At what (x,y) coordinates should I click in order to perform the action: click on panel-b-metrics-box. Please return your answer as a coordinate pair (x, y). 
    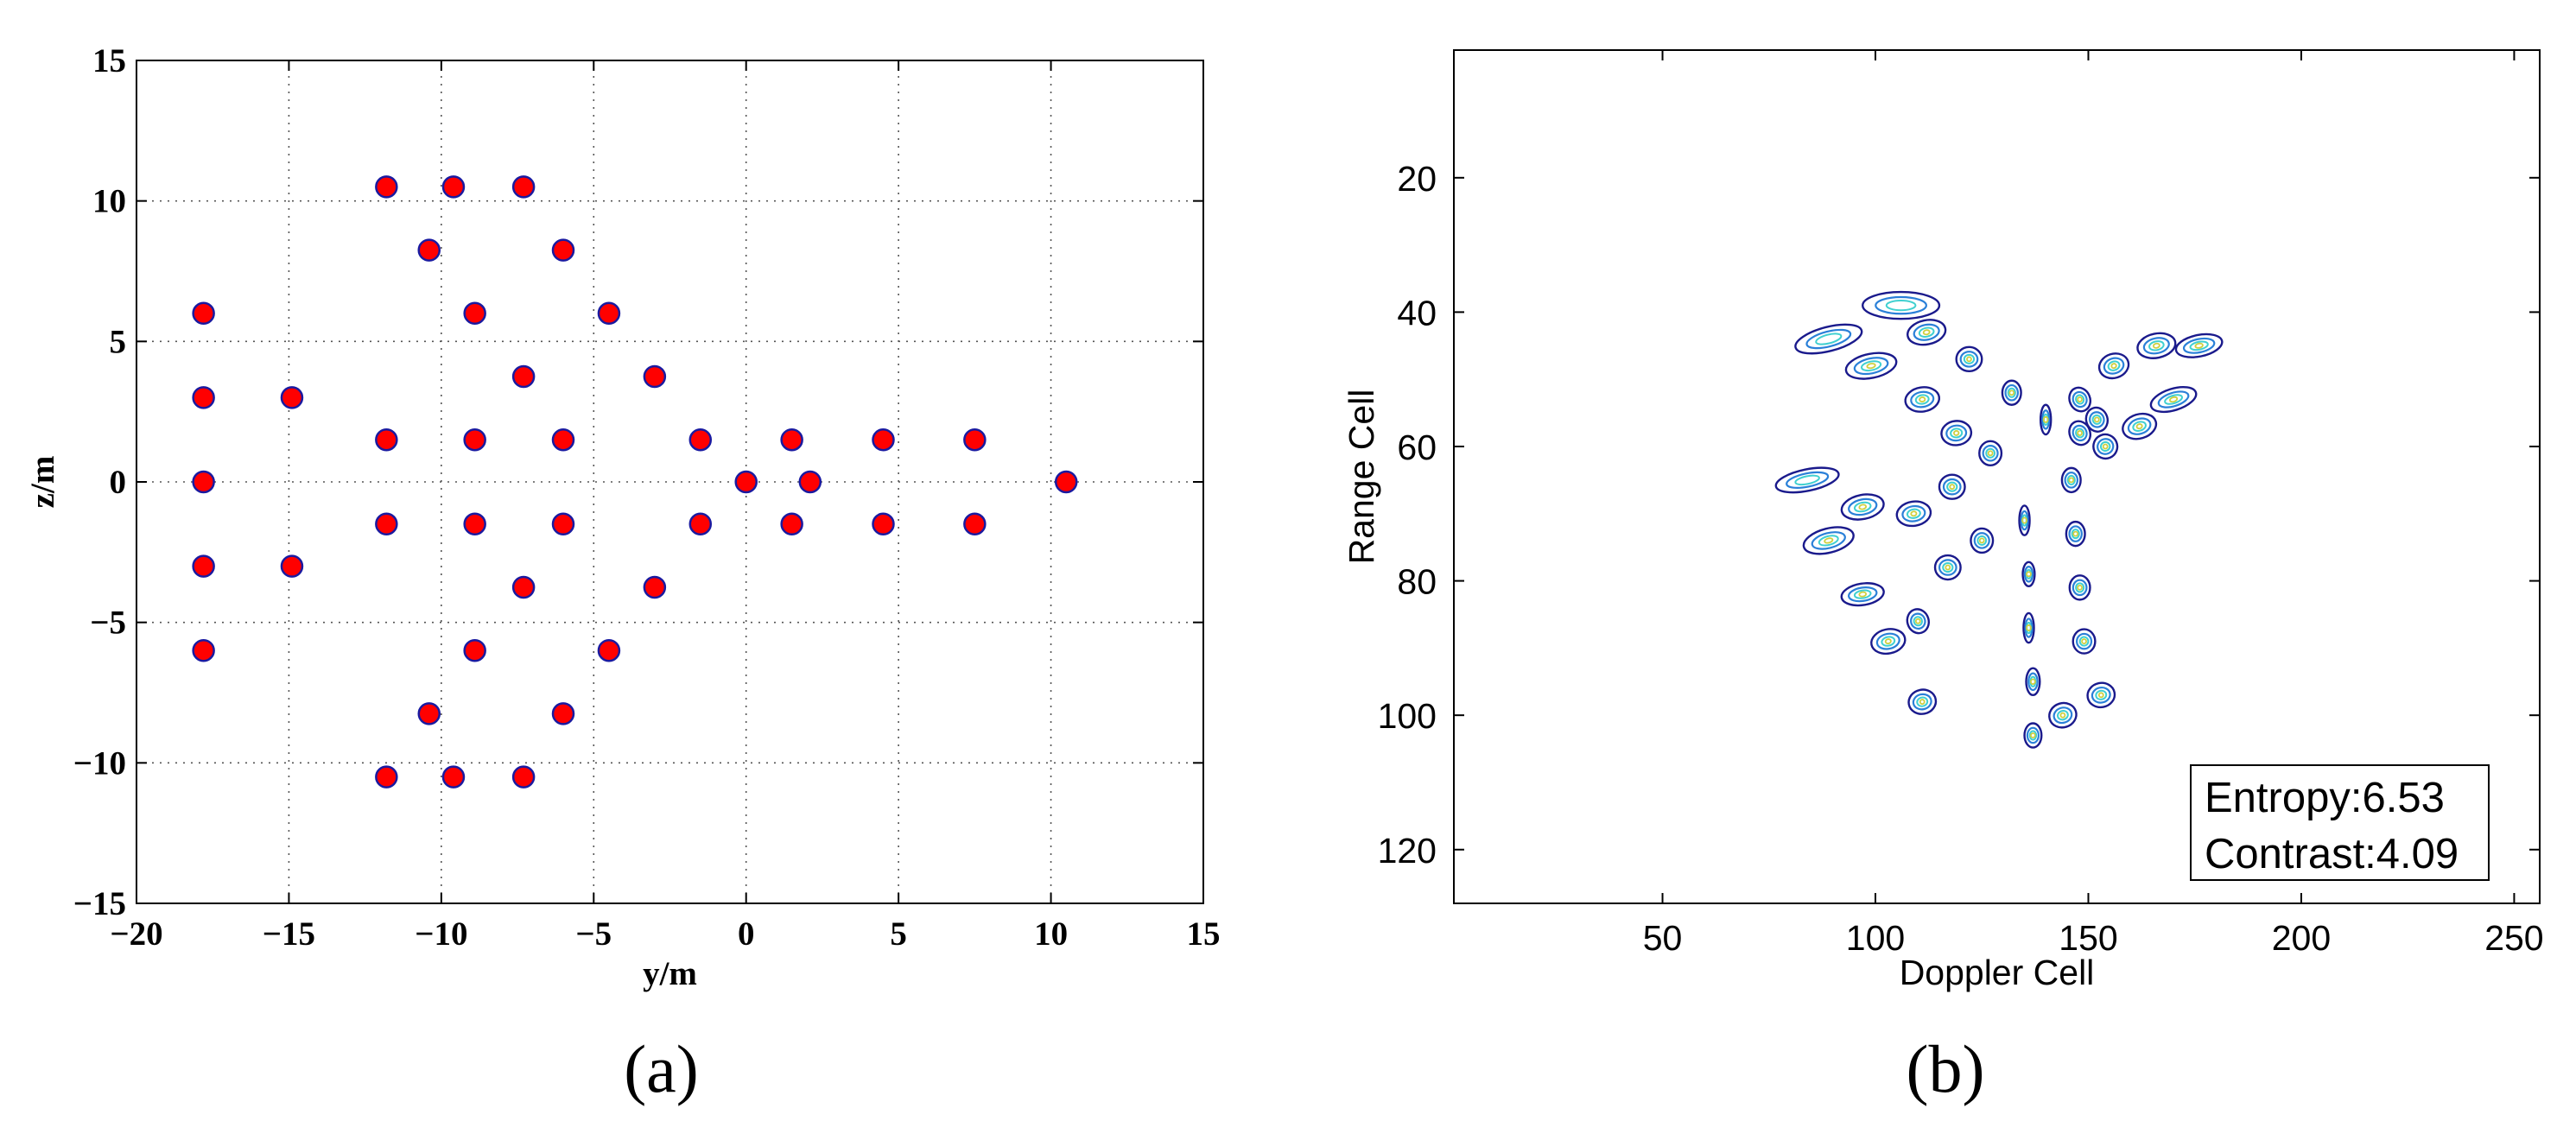
    Looking at the image, I should click on (2340, 822).